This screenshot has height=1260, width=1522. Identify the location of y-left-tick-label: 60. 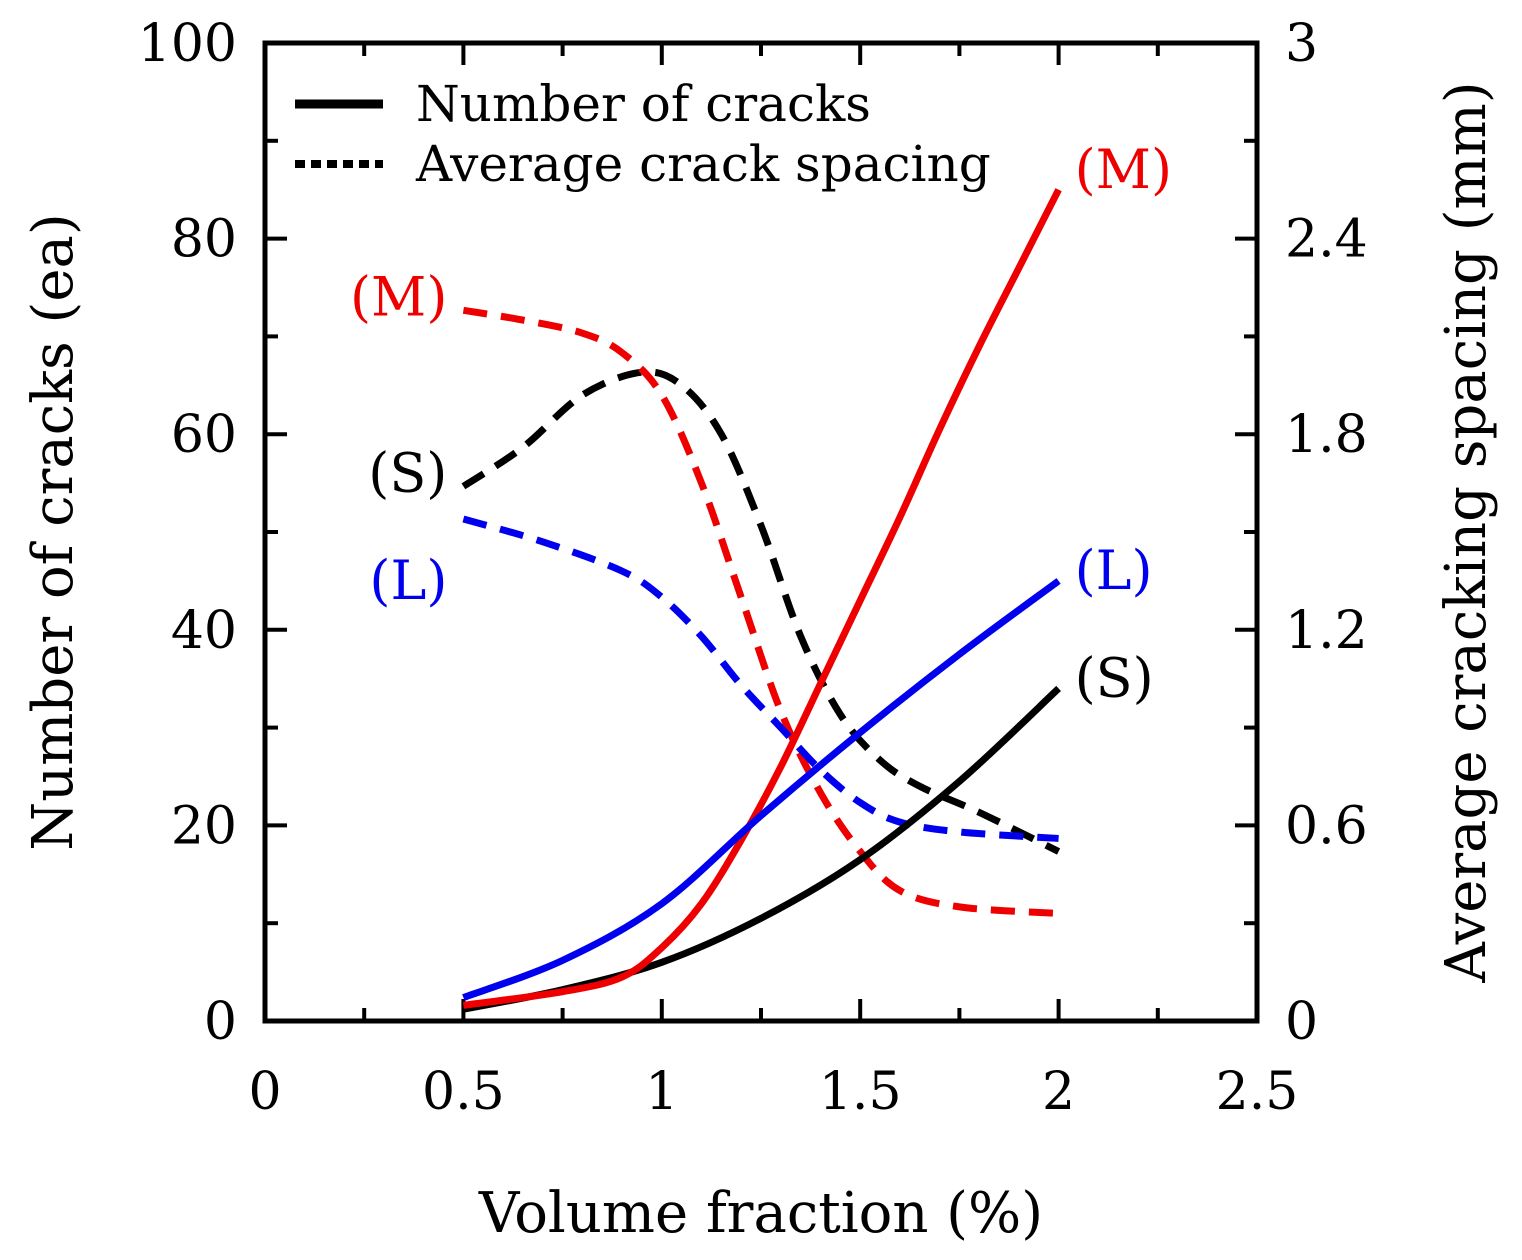
(204, 435).